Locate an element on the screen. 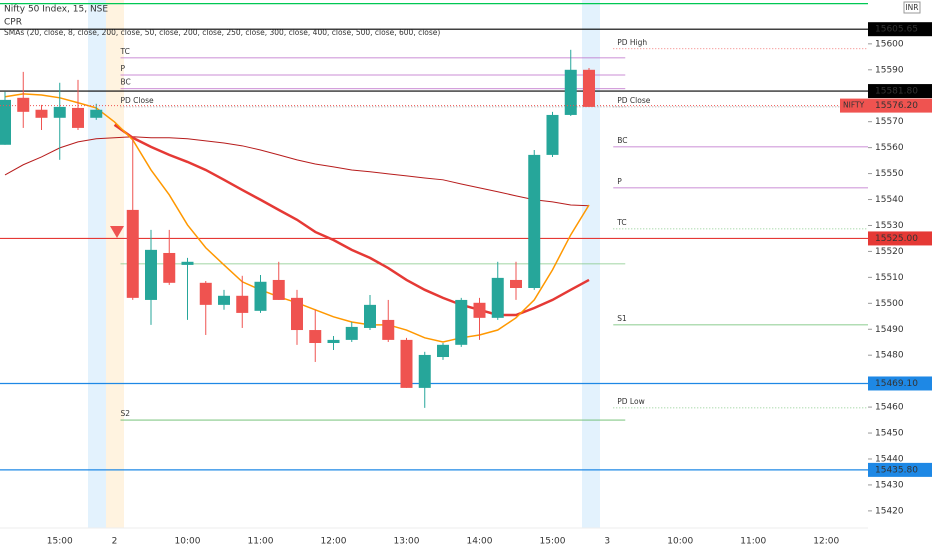 This screenshot has height=550, width=932. y-tick-label: 15600 is located at coordinates (889, 44).